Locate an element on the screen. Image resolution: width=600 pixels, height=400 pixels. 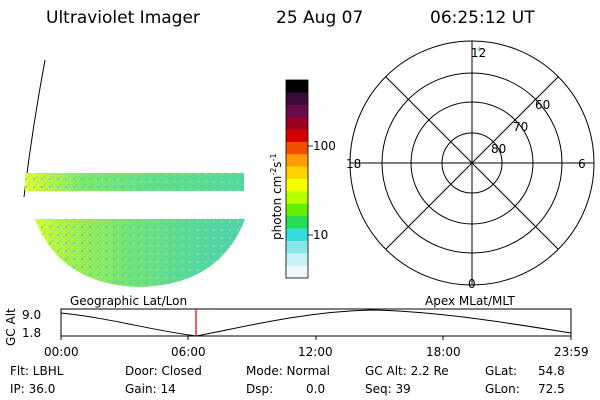
lat-label-70: 70 is located at coordinates (521, 127).